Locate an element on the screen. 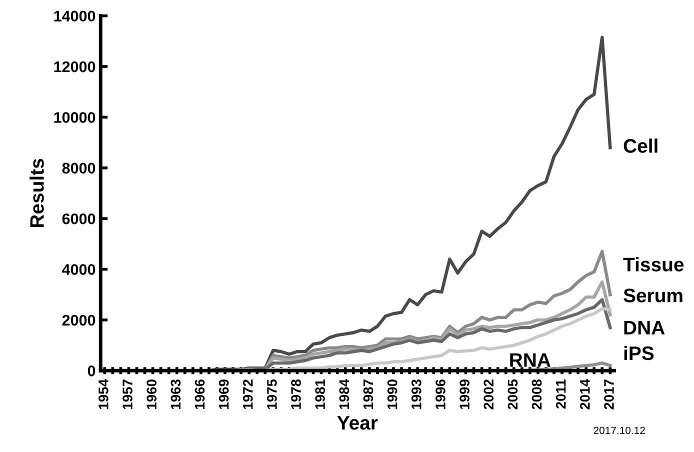 This screenshot has width=694, height=452. x-tick-label: 2014 is located at coordinates (585, 394).